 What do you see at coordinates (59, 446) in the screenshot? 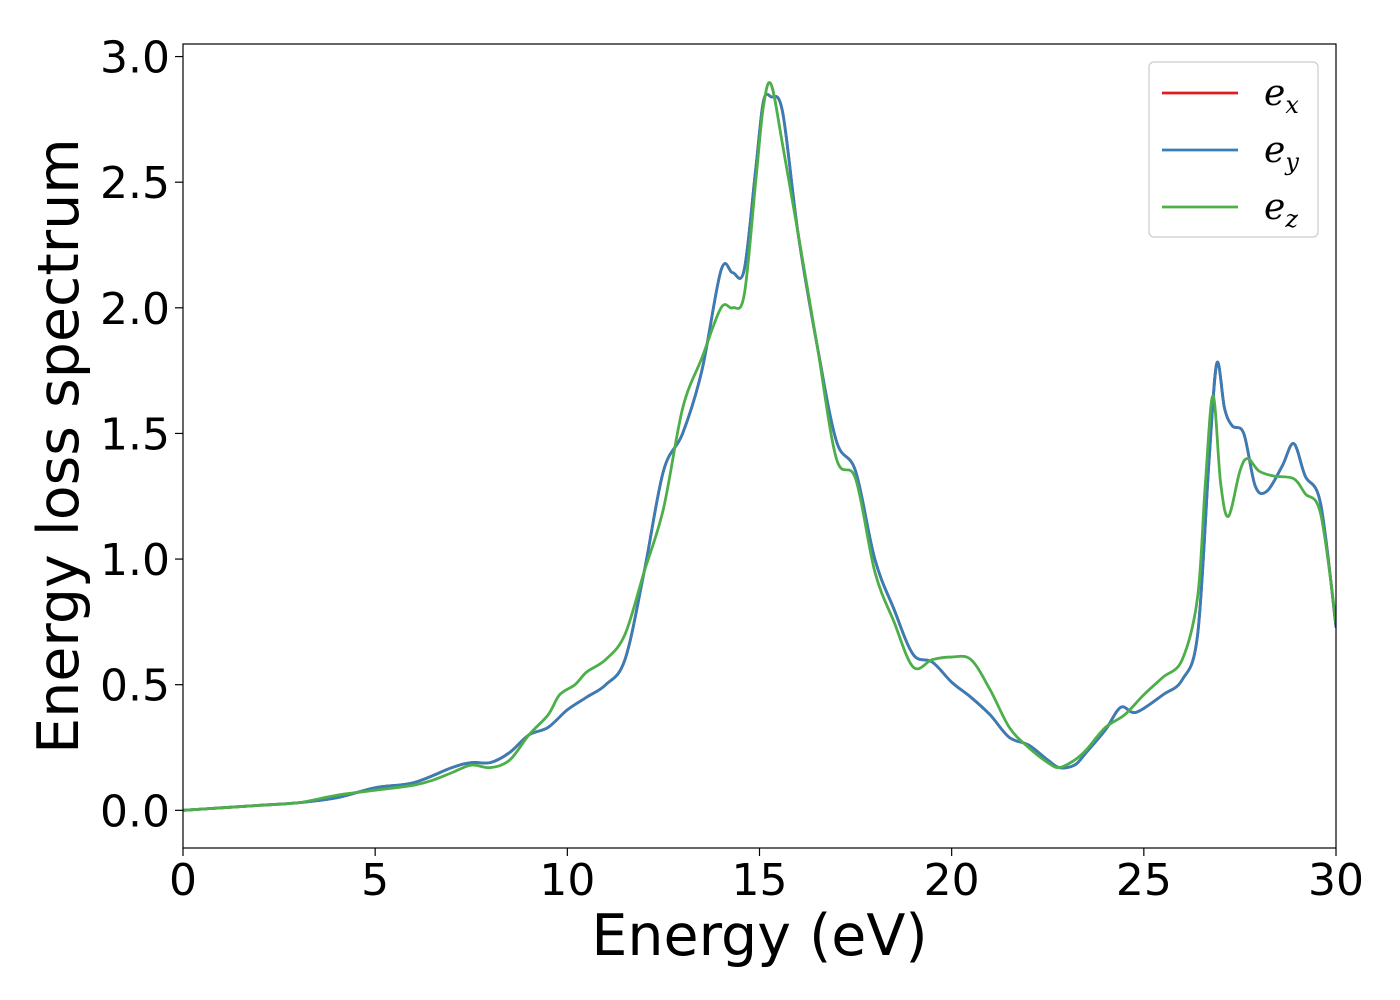
I see `y-axis-label: Energy loss spectrum` at bounding box center [59, 446].